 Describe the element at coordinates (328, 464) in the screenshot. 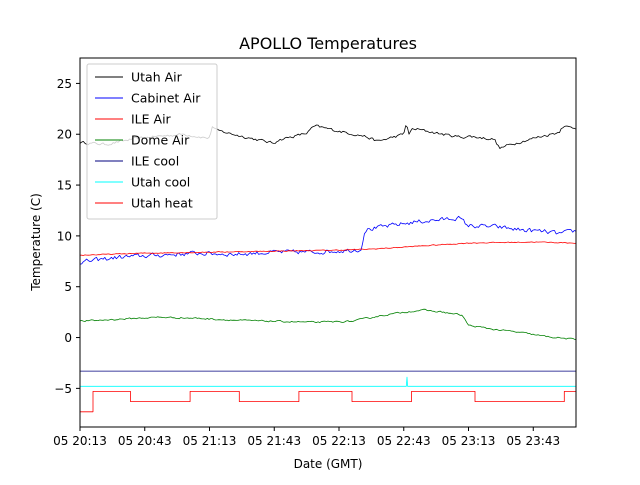

I see `x-axis-label: Date (GMT)` at that location.